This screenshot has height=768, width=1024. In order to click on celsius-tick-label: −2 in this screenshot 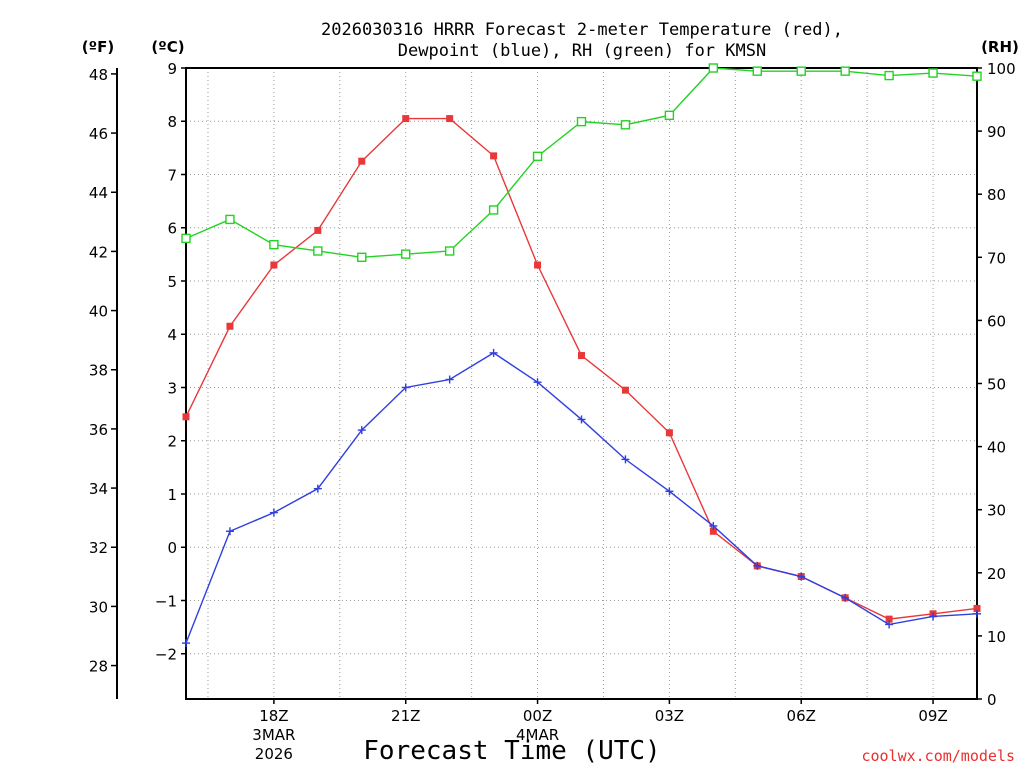, I will do `click(166, 655)`.